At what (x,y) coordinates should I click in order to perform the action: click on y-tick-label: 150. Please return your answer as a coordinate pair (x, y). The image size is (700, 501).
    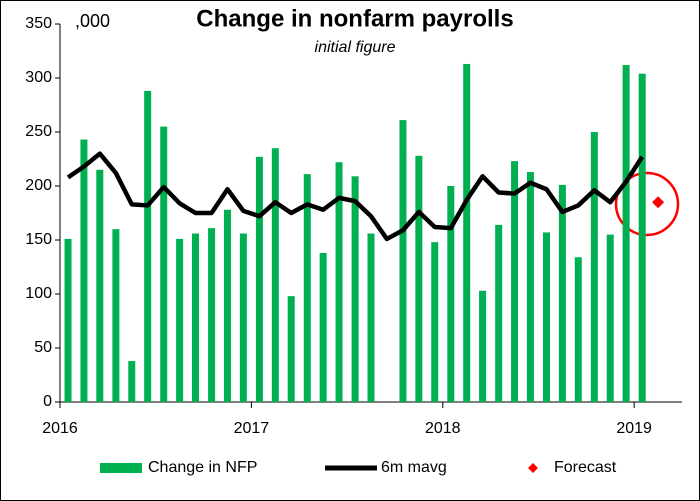
    Looking at the image, I should click on (38, 239).